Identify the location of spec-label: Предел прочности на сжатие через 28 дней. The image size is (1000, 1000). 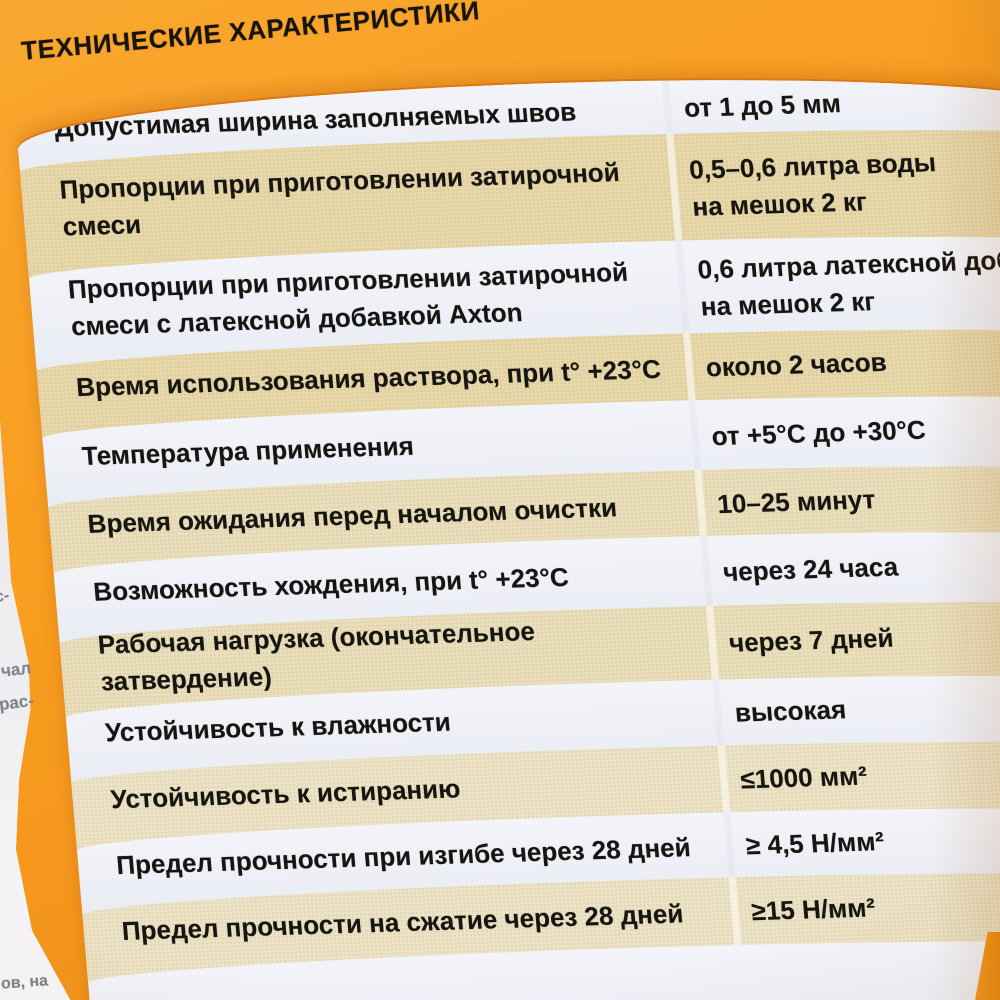
(402, 922).